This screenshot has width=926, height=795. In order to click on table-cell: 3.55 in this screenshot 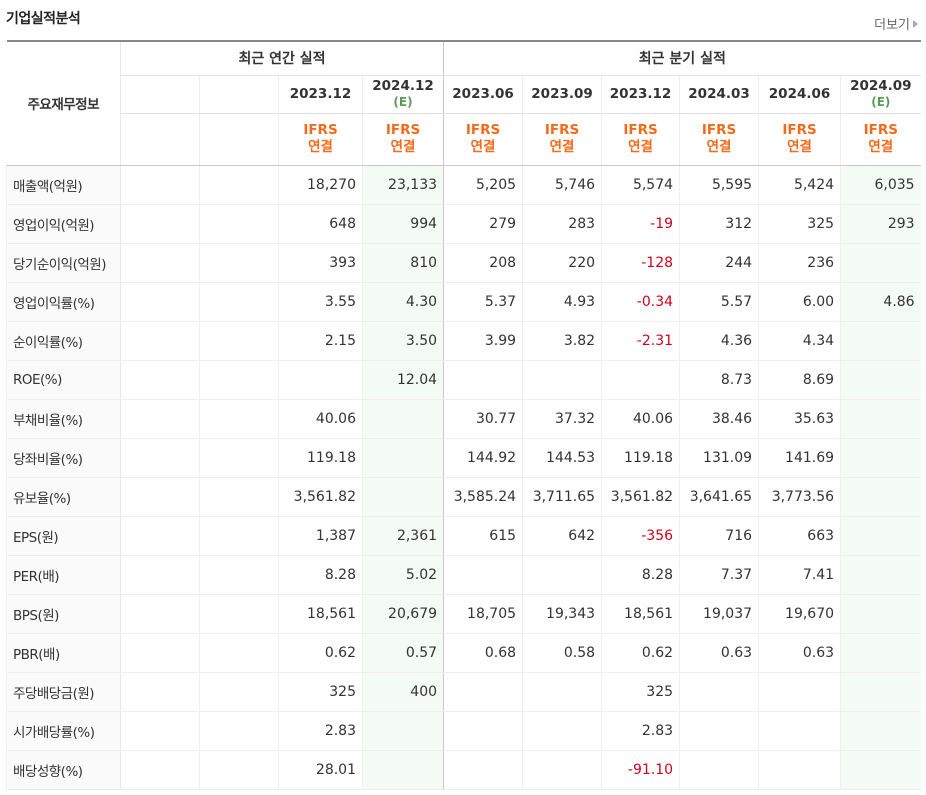, I will do `click(320, 301)`.